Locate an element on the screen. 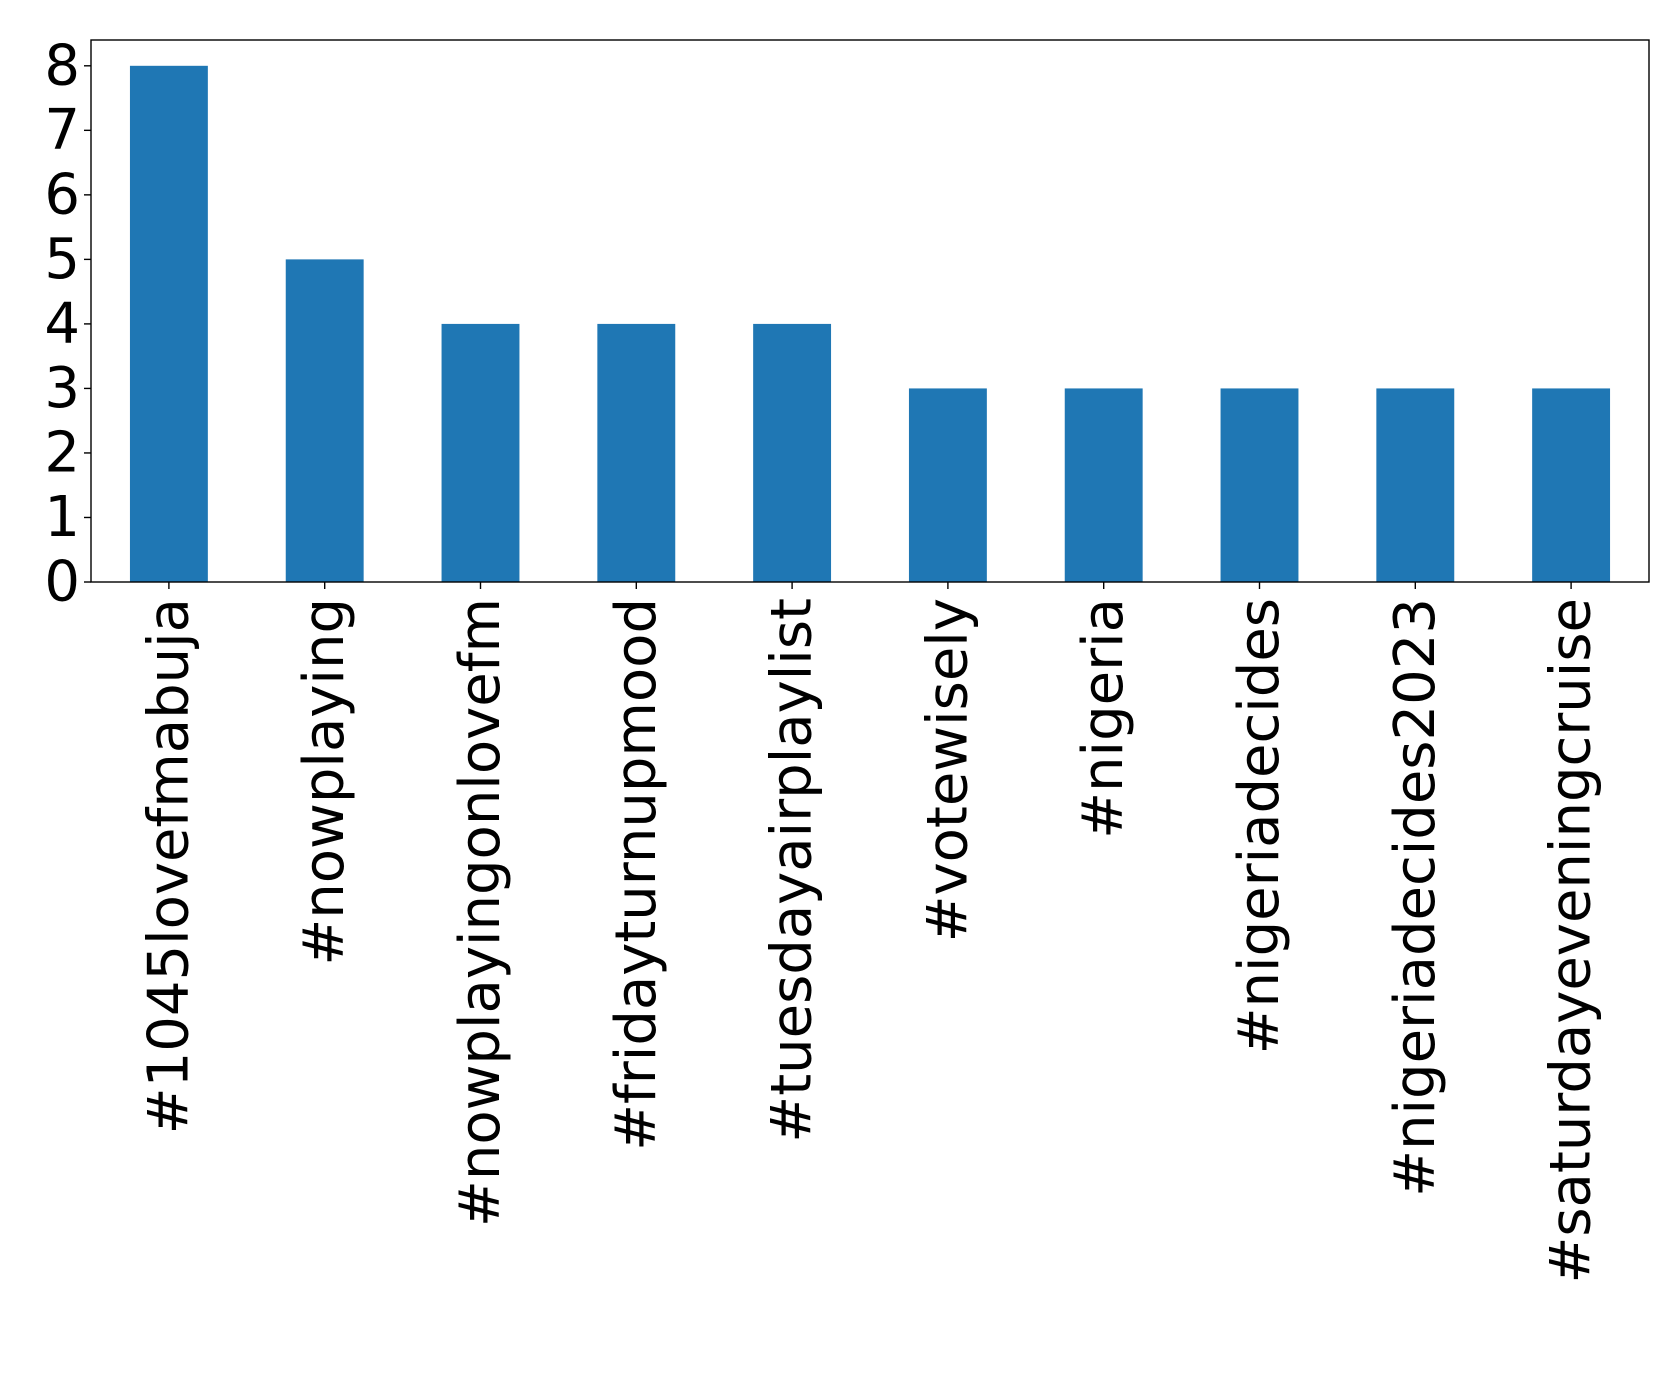 This screenshot has height=1393, width=1679. x-tick-label: #tuesdayairplaylist is located at coordinates (792, 870).